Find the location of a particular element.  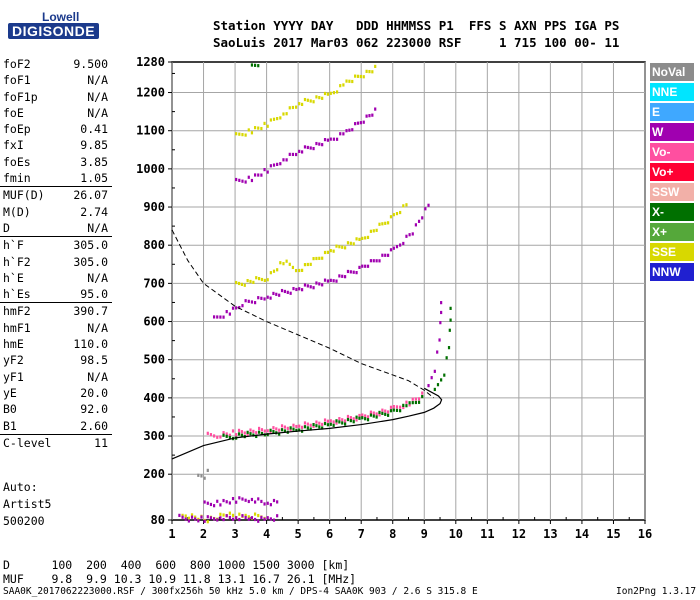

param-value: 92.0 is located at coordinates (94, 409).